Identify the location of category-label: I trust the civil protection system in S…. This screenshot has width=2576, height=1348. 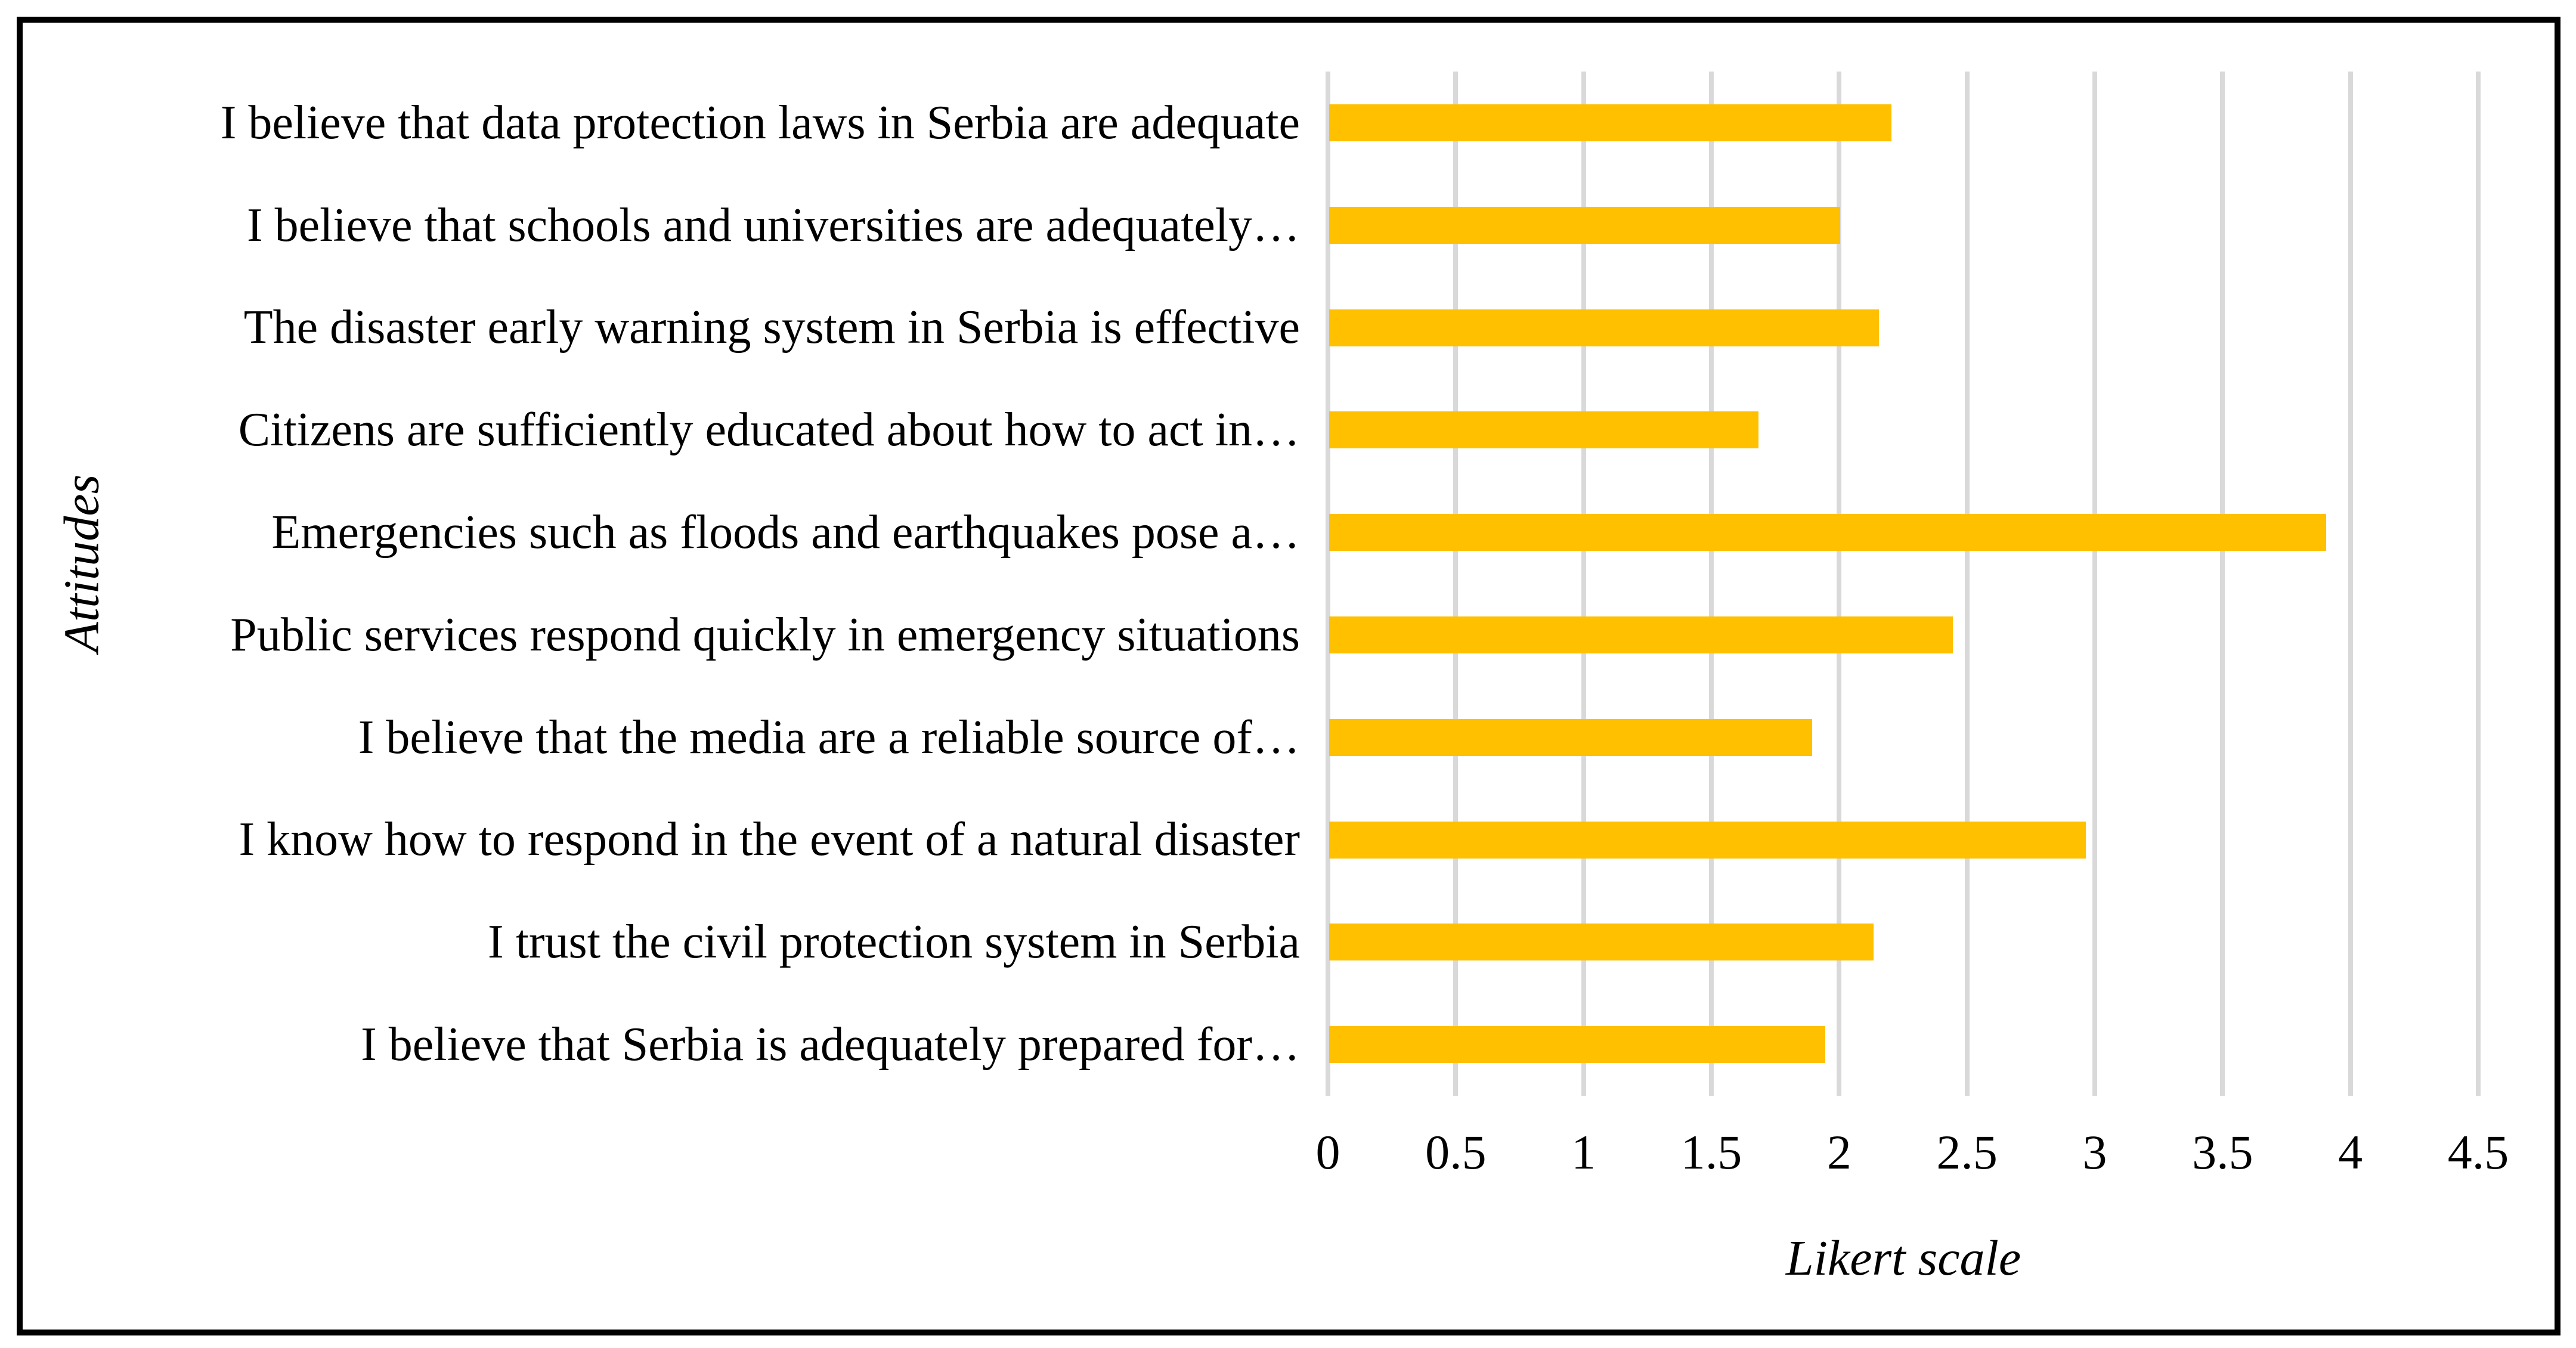
(894, 943).